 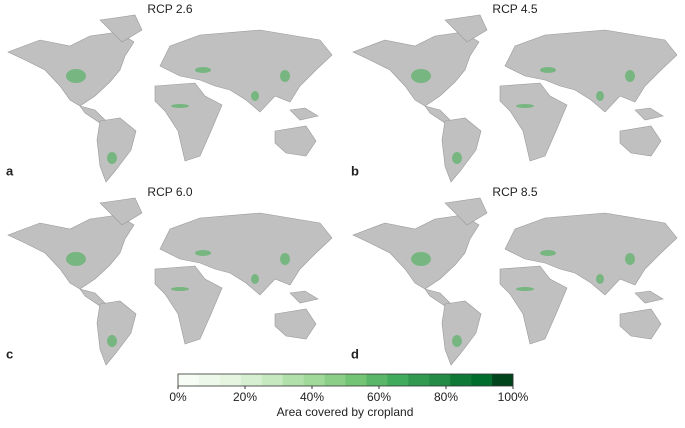 I want to click on colorbar-tick-label: 60%, so click(x=379, y=397).